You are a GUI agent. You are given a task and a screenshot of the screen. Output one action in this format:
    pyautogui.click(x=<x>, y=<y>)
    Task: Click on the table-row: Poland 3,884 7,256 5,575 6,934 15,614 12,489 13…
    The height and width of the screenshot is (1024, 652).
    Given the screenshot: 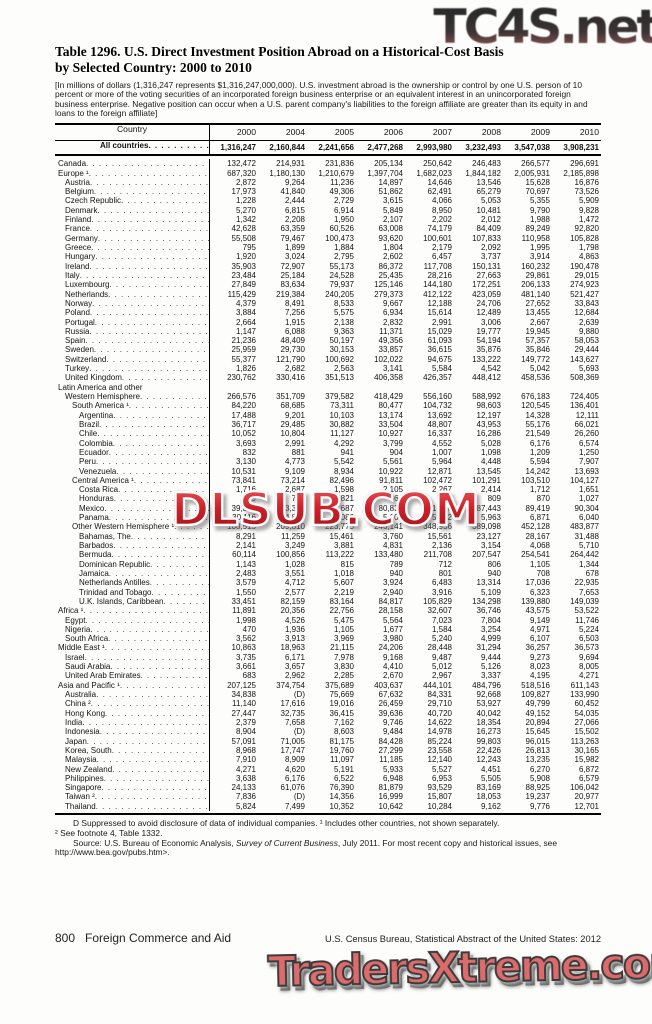 What is the action you would take?
    pyautogui.click(x=328, y=313)
    